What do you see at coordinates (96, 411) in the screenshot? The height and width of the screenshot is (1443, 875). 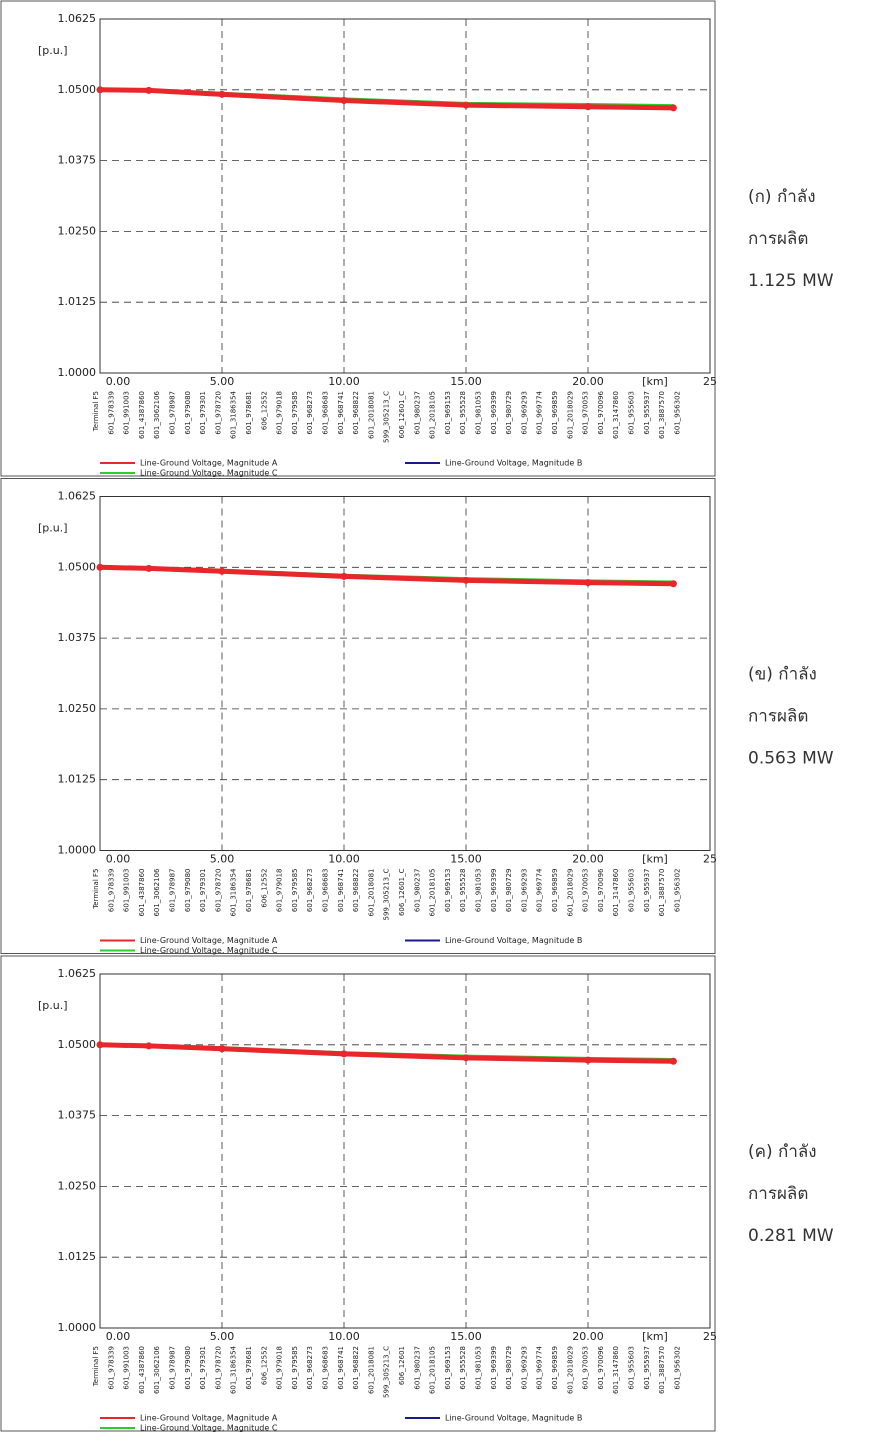 I see `bus-label: Terminal F5` at bounding box center [96, 411].